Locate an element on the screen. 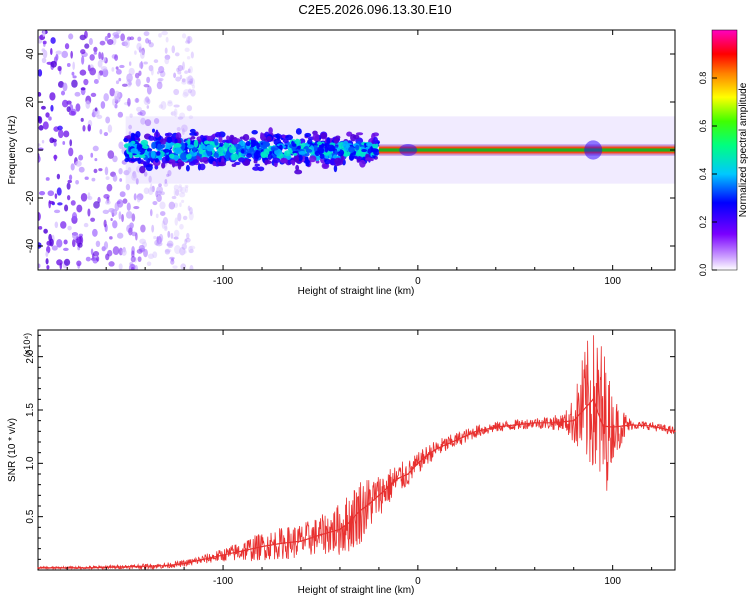 This screenshot has width=750, height=600. snr-y-tick-label: 0.5 is located at coordinates (30, 516).